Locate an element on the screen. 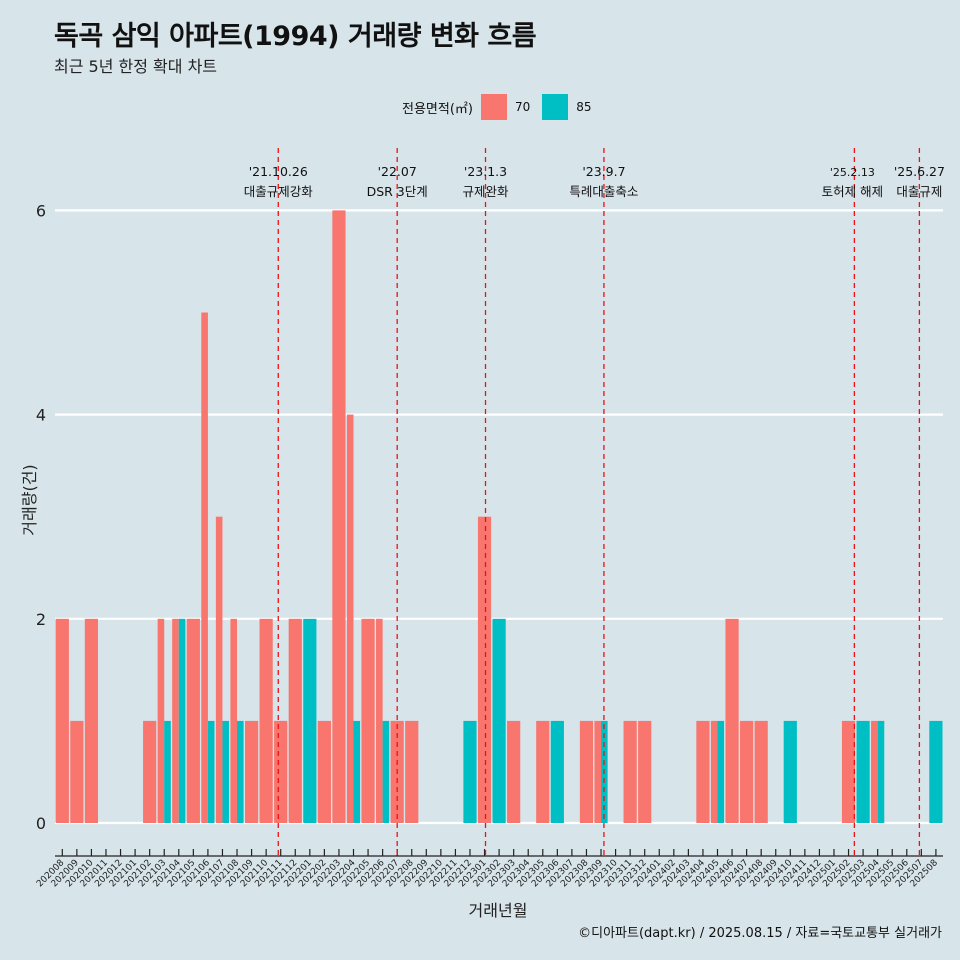 Image resolution: width=960 pixels, height=960 pixels. event-label: 대출규제 is located at coordinates (919, 191).